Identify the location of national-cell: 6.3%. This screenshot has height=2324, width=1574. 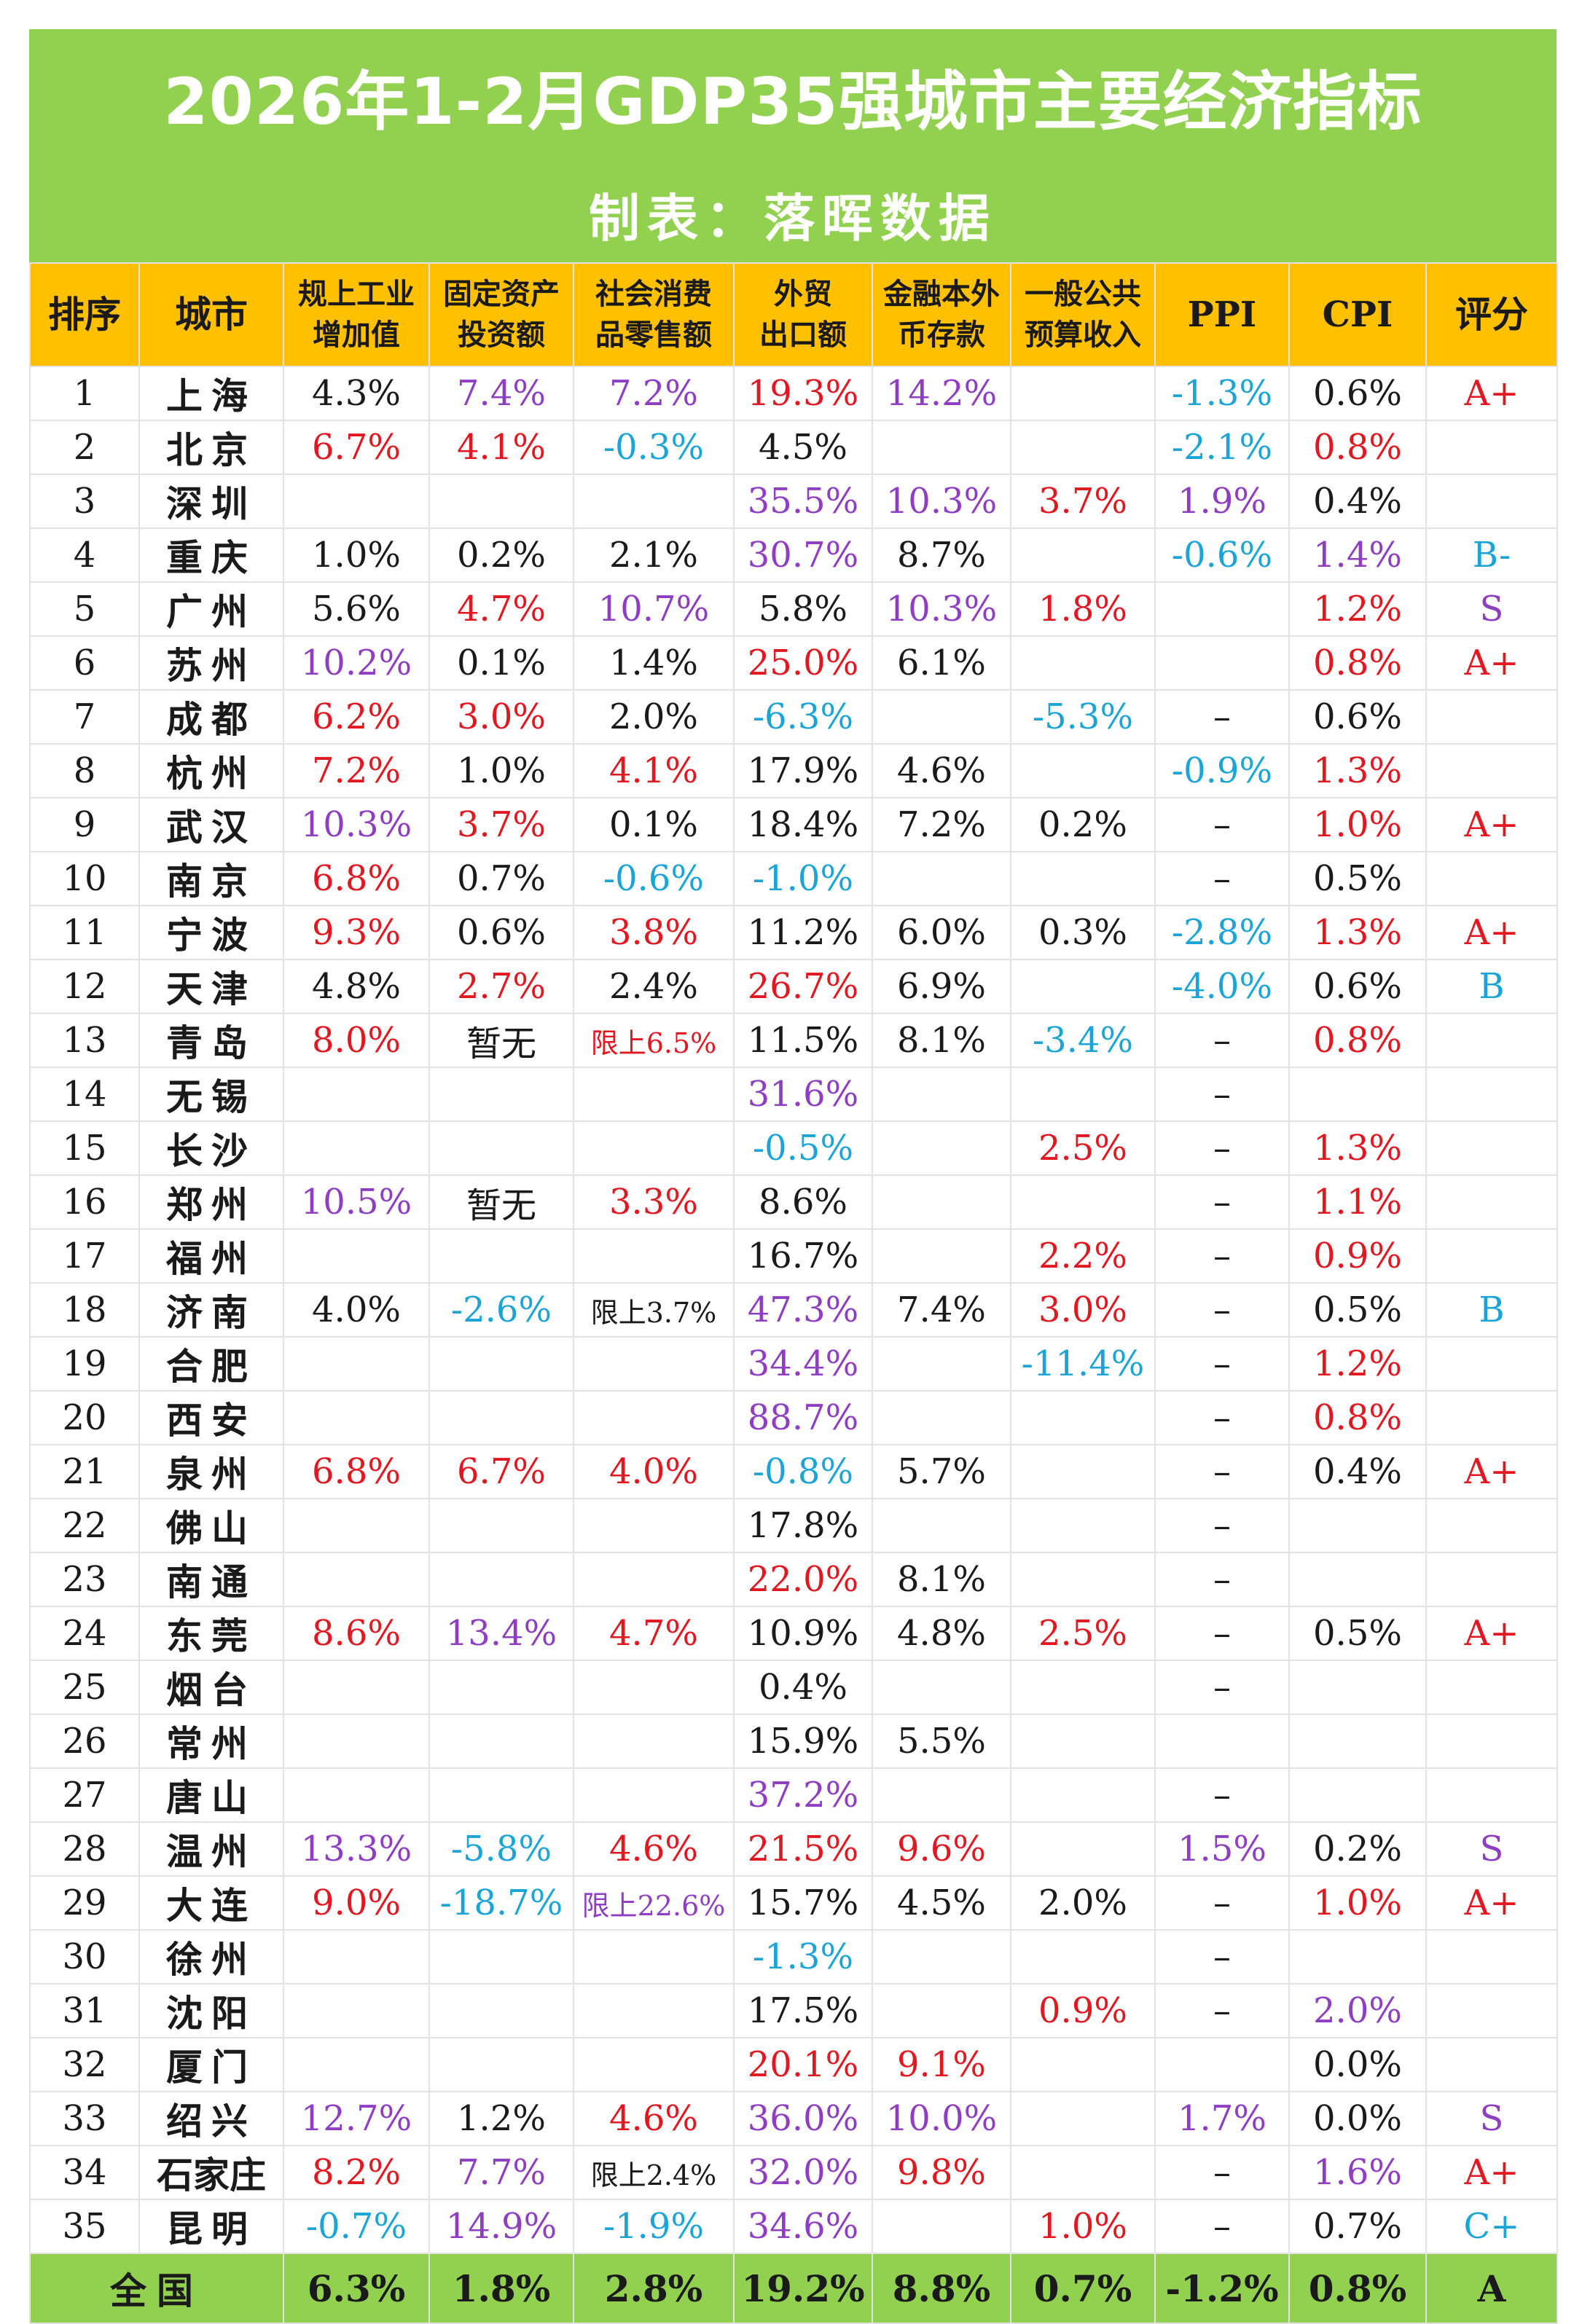
(356, 2288).